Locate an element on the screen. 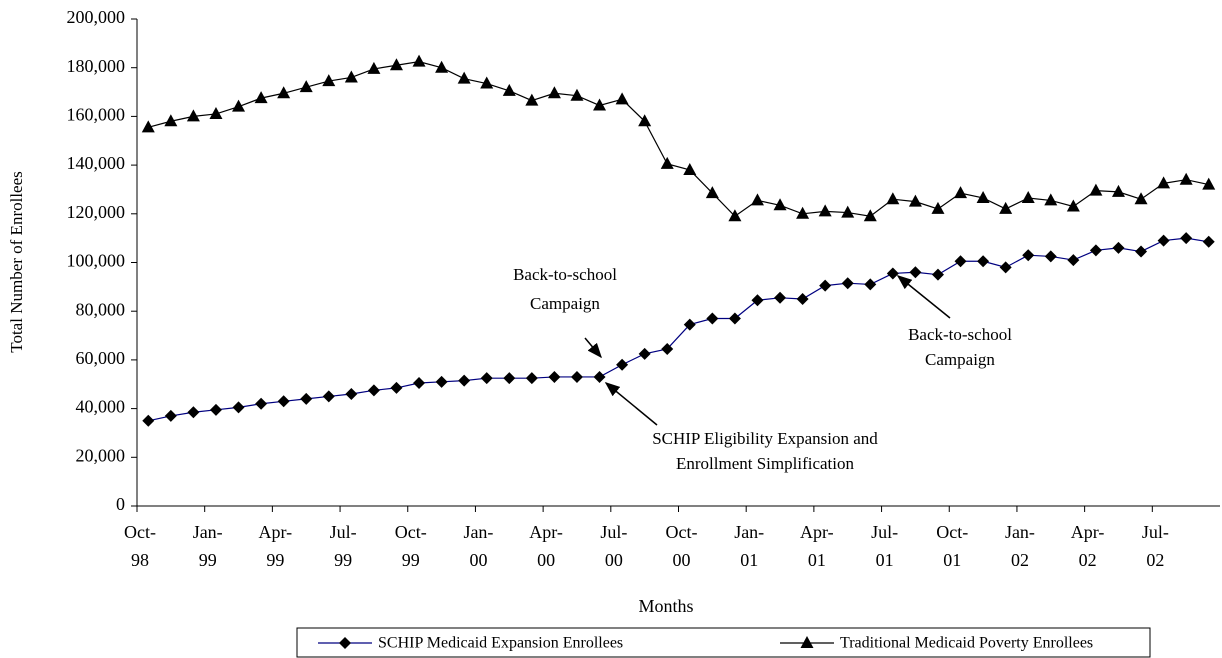 The image size is (1222, 658). legend-label: Traditional Medicaid Poverty Enrollees is located at coordinates (966, 643).